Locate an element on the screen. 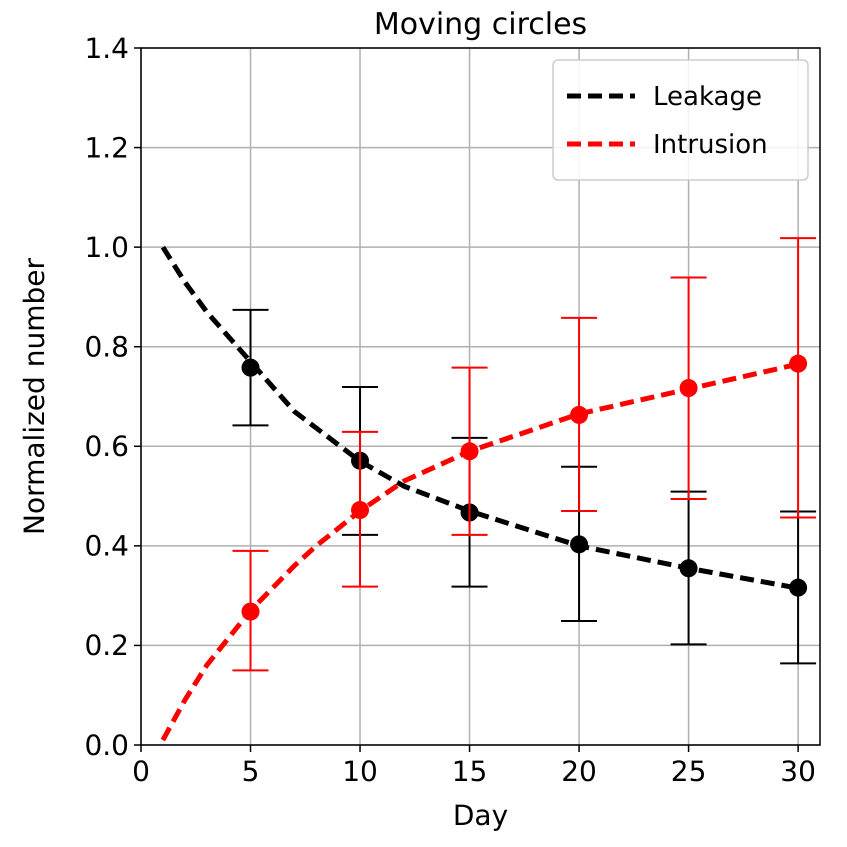  y-tick-label: 1.0 is located at coordinates (106, 247).